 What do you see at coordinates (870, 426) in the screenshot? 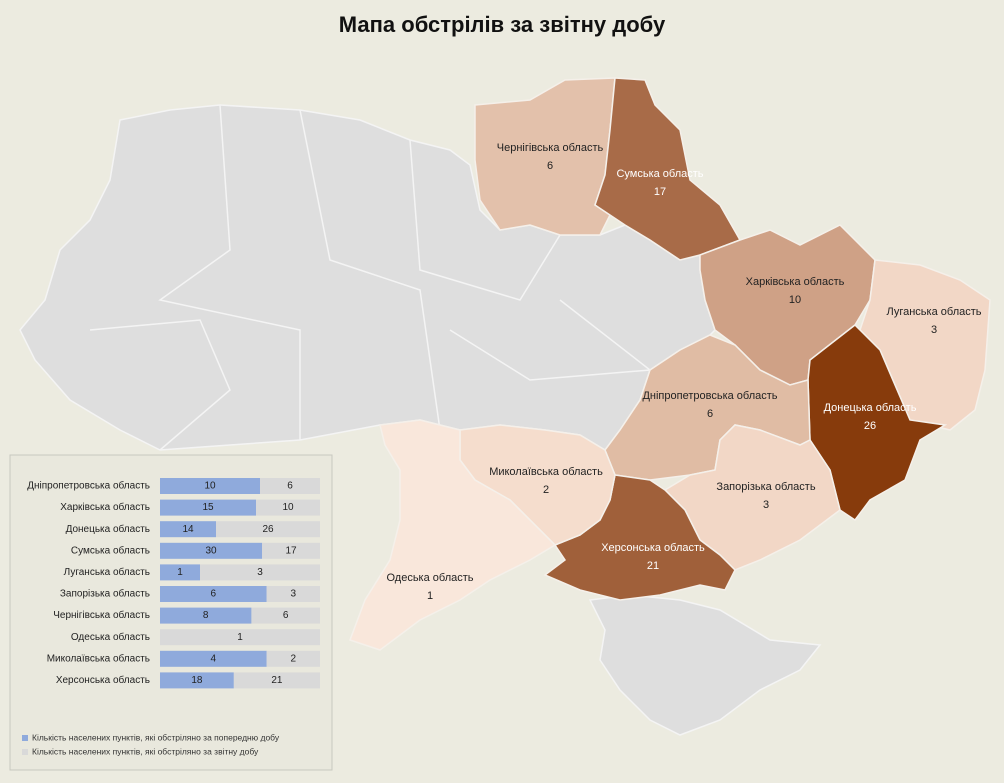
I see `region-value: 26` at bounding box center [870, 426].